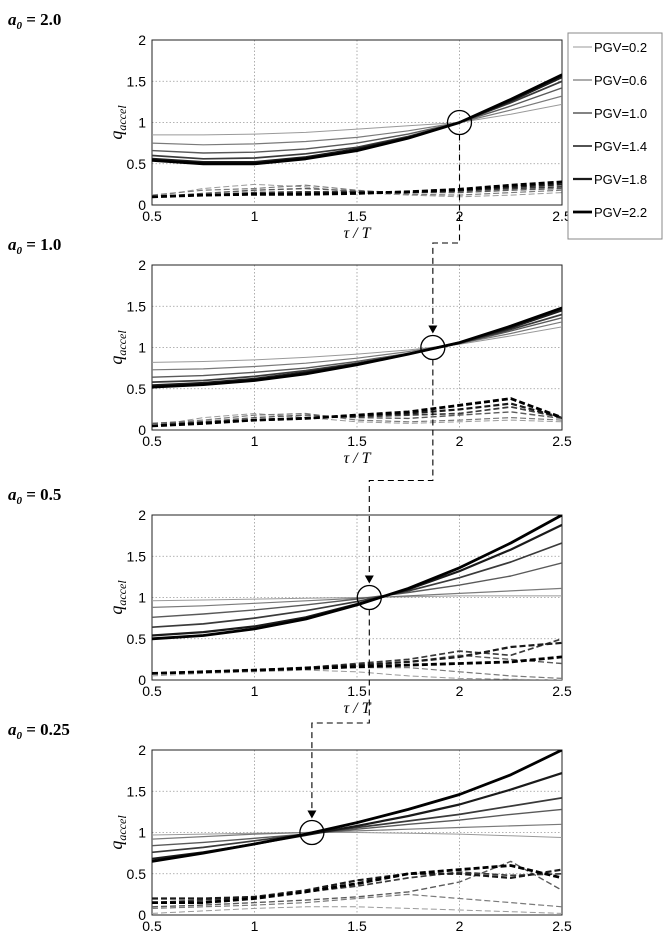 This screenshot has width=665, height=936. I want to click on legend-label: PGV=2.2, so click(620, 212).